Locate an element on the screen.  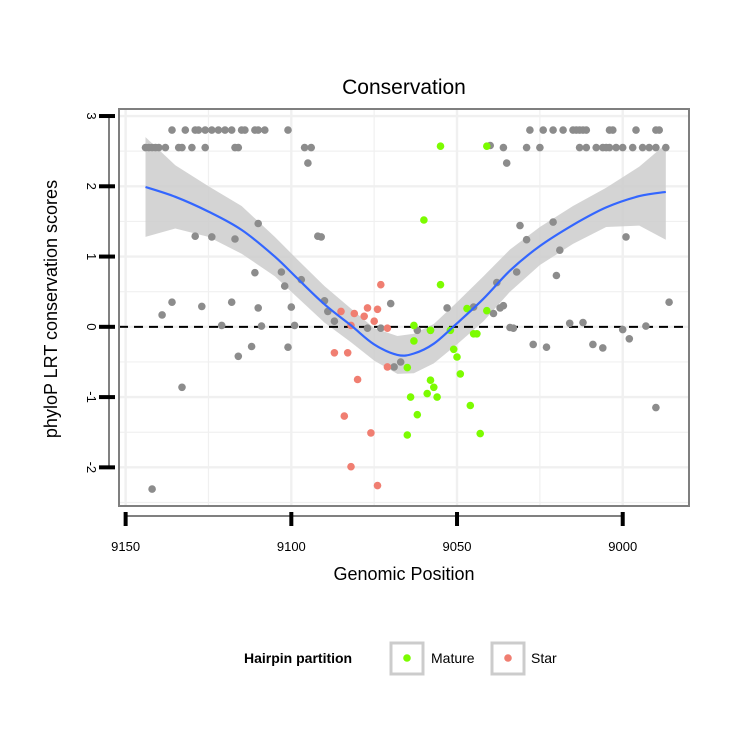
y-tick-label: -1 is located at coordinates (91, 397).